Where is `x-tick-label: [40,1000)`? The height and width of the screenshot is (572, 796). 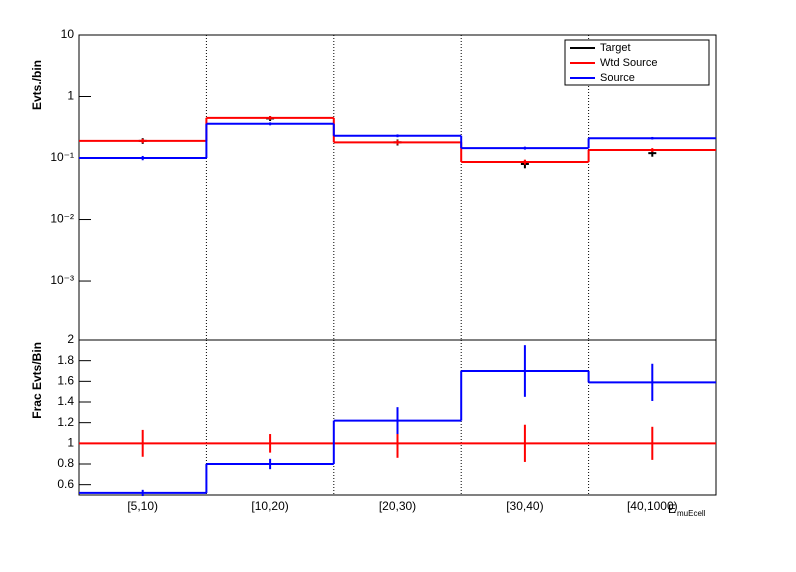 x-tick-label: [40,1000) is located at coordinates (652, 506).